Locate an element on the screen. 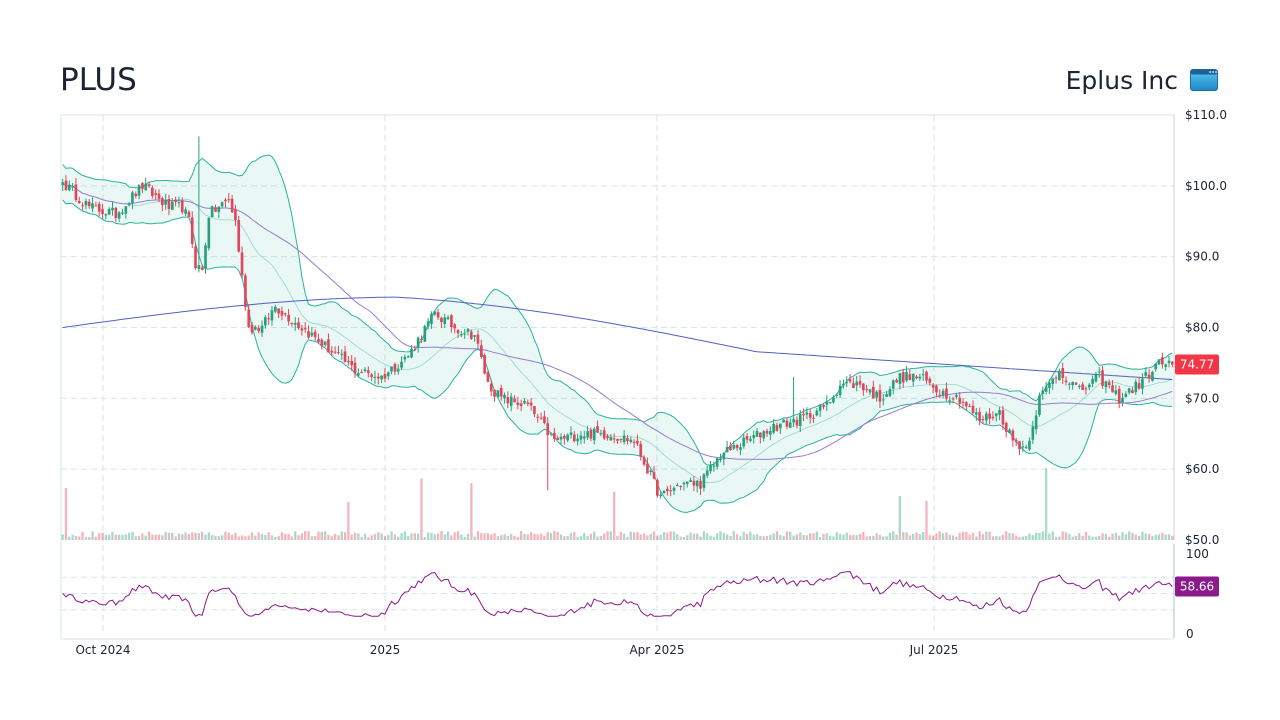 The width and height of the screenshot is (1280, 720). time-tick-label: Oct 2024 is located at coordinates (102, 650).